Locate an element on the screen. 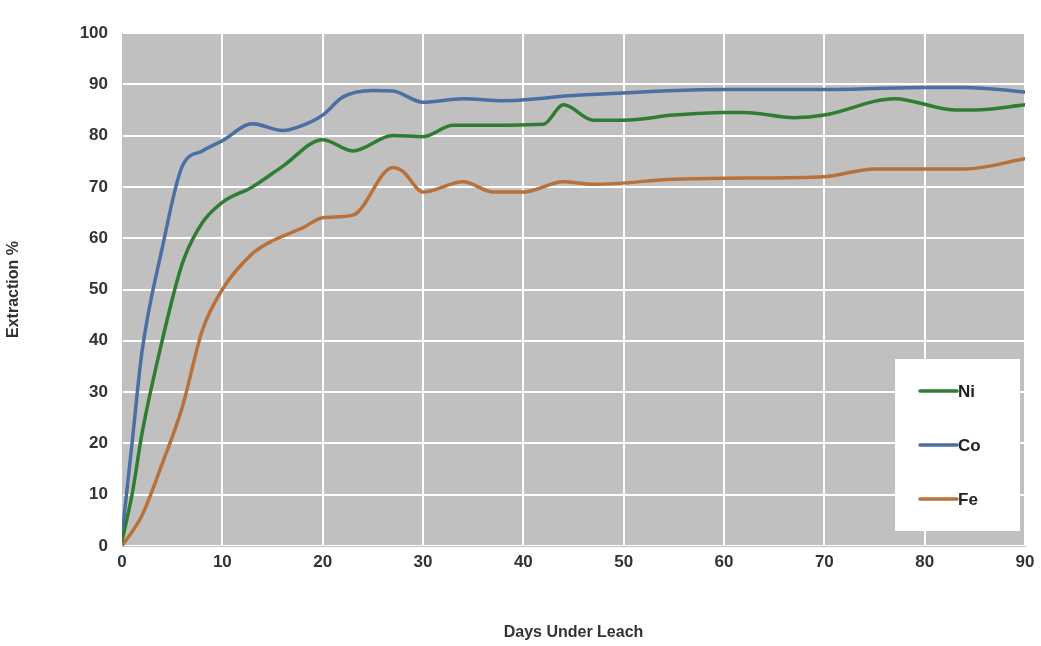 The image size is (1041, 646). x-axis-title: Days Under Leach is located at coordinates (573, 631).